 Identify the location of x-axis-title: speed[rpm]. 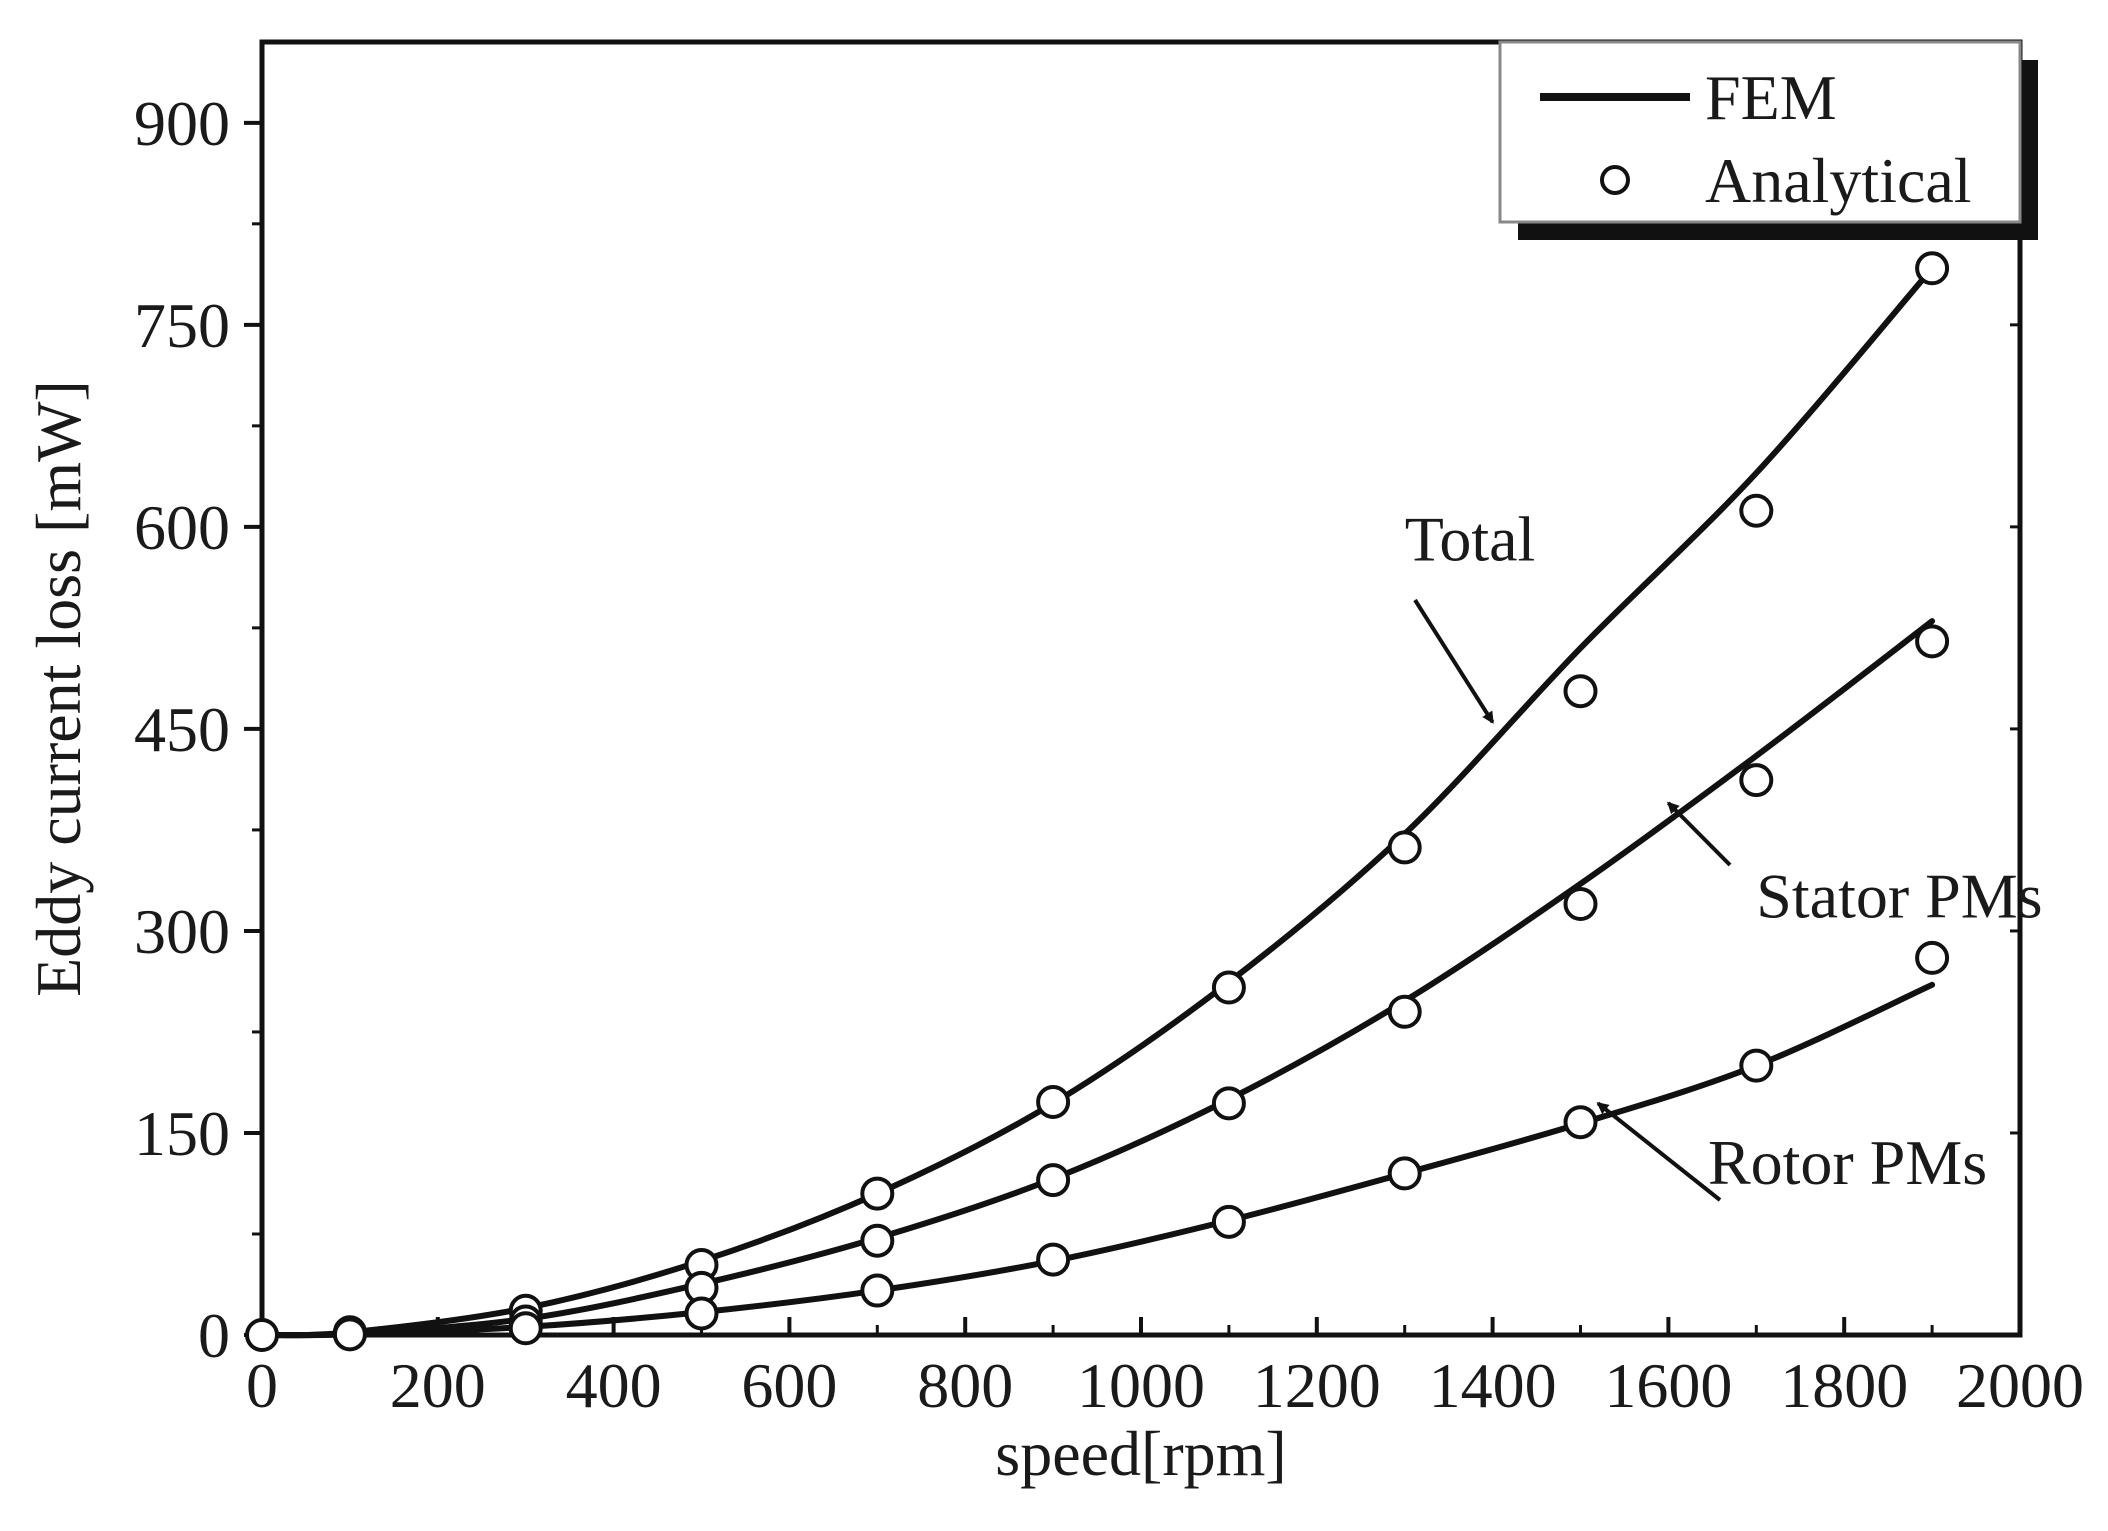
(1140, 1453).